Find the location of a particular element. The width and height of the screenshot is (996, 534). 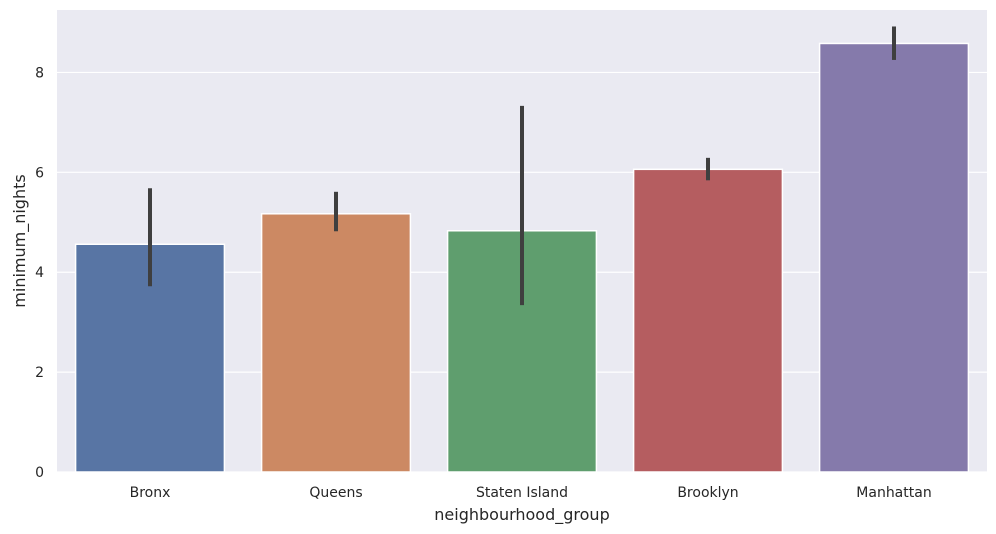

x-tick-label: Staten Island is located at coordinates (522, 493).